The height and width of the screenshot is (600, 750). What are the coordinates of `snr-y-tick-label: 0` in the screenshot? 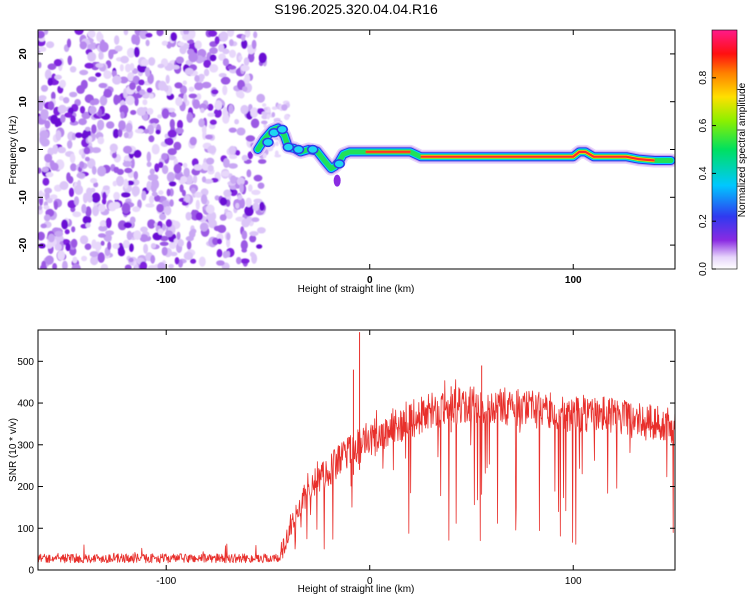 It's located at (31, 571).